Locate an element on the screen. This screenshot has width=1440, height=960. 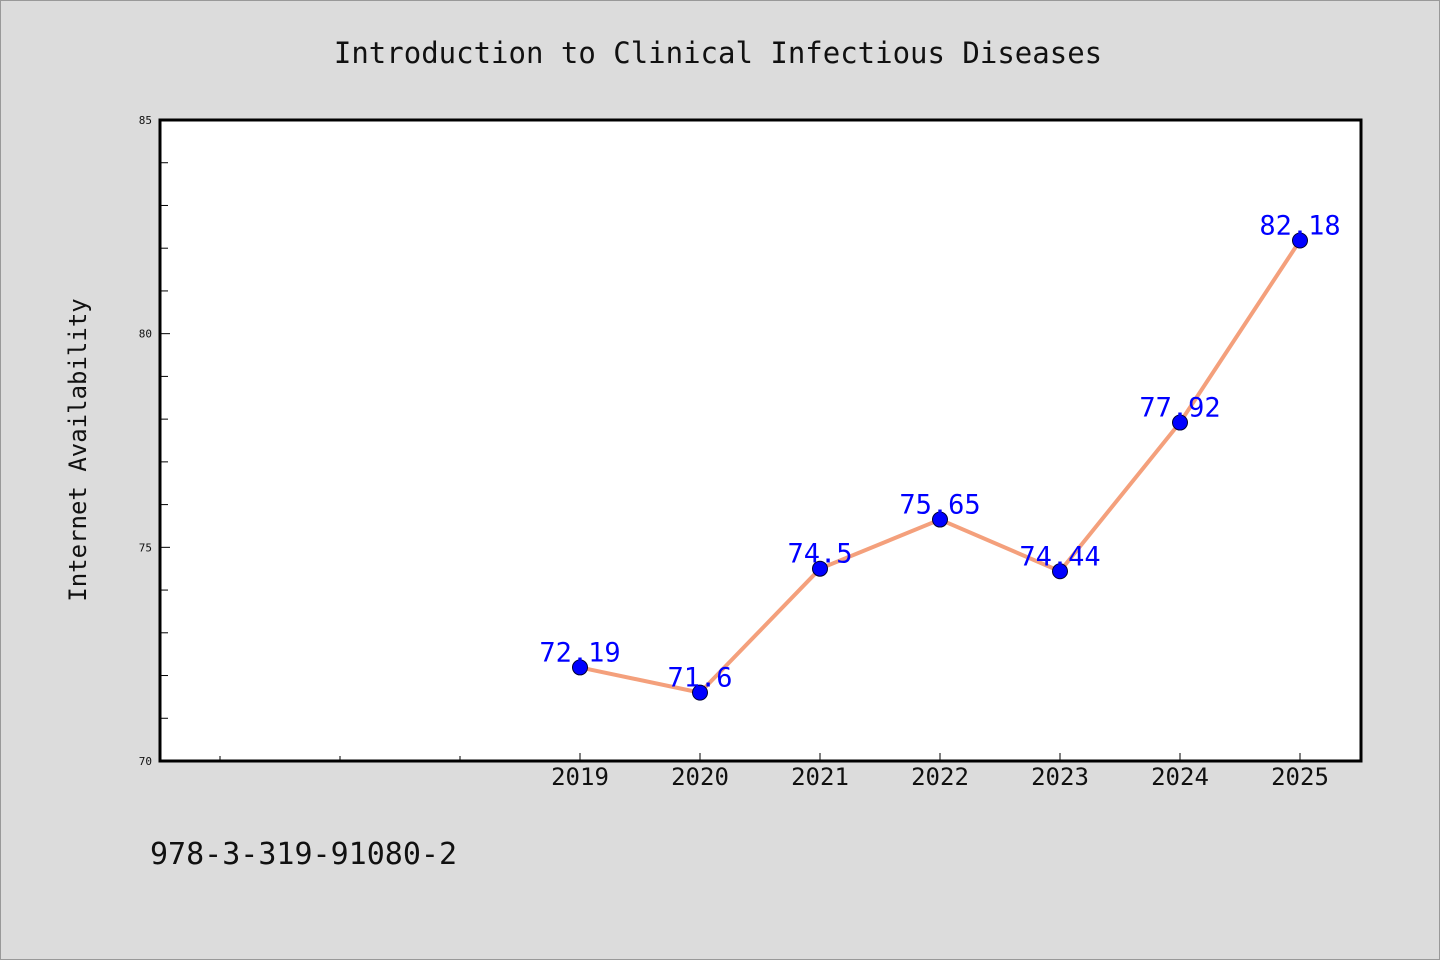
y-axis-label: Internet Availability is located at coordinates (78, 449).